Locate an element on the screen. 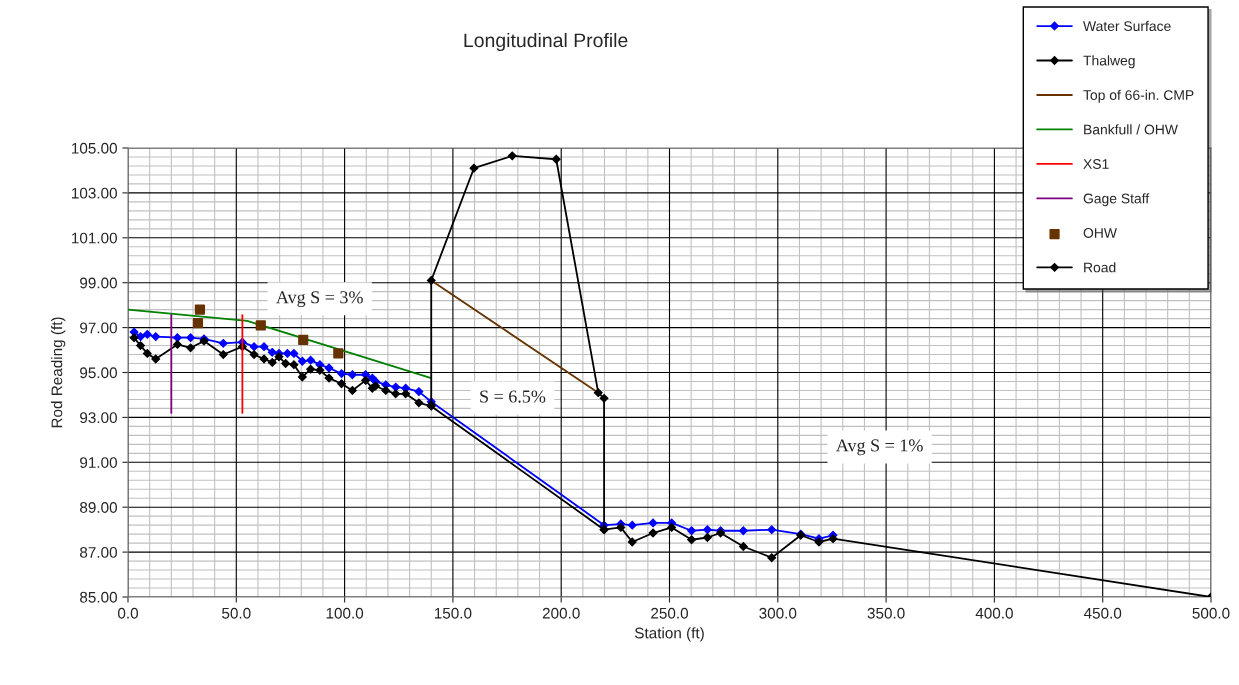 This screenshot has width=1239, height=685. y-tick-label: 97.00 is located at coordinates (98, 328).